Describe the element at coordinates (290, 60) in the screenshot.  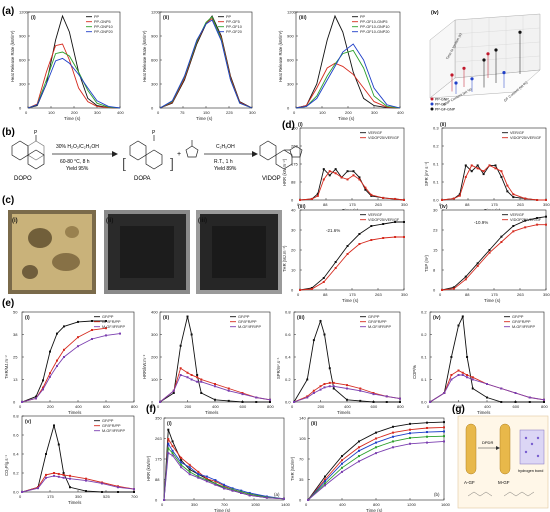
I see `ytick-label: 600` at that location.